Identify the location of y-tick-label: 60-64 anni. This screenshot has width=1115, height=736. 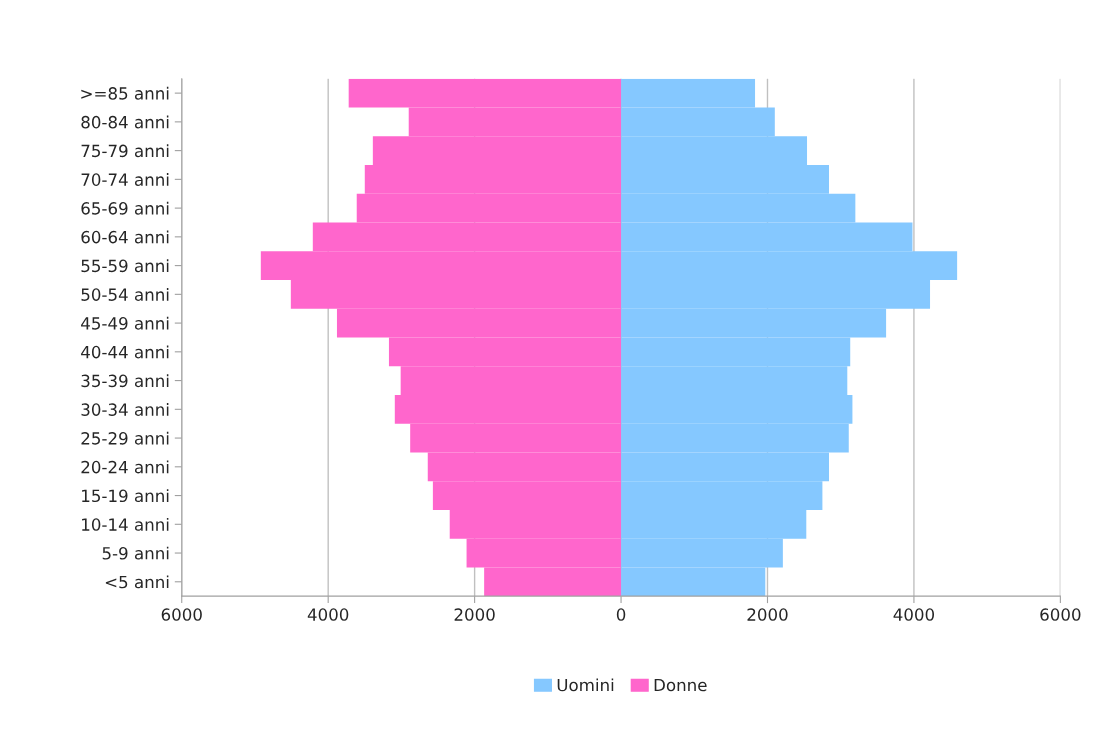
(125, 237).